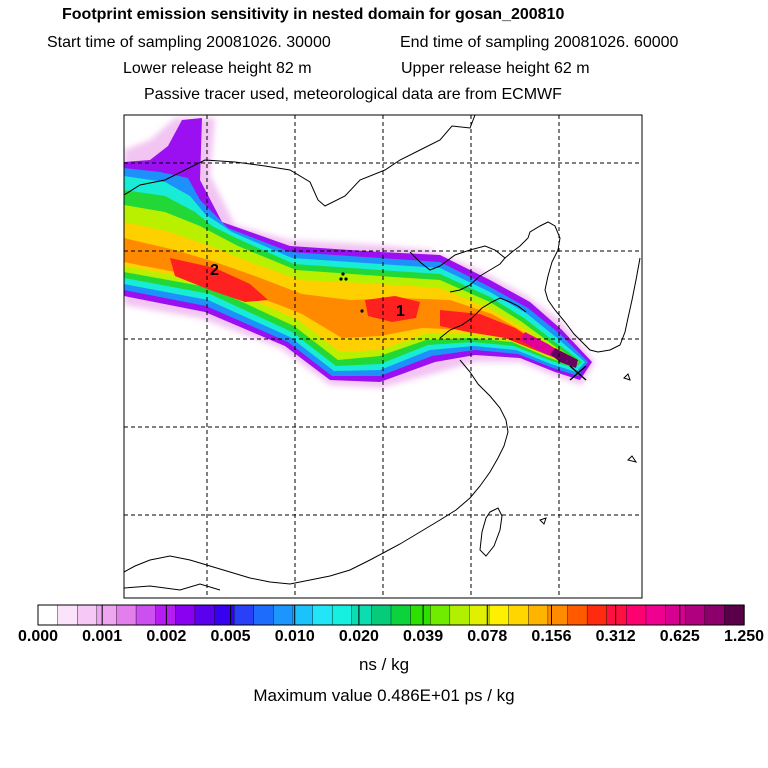 Image resolution: width=768 pixels, height=768 pixels. What do you see at coordinates (300, 161) in the screenshot?
I see `northern-border-line` at bounding box center [300, 161].